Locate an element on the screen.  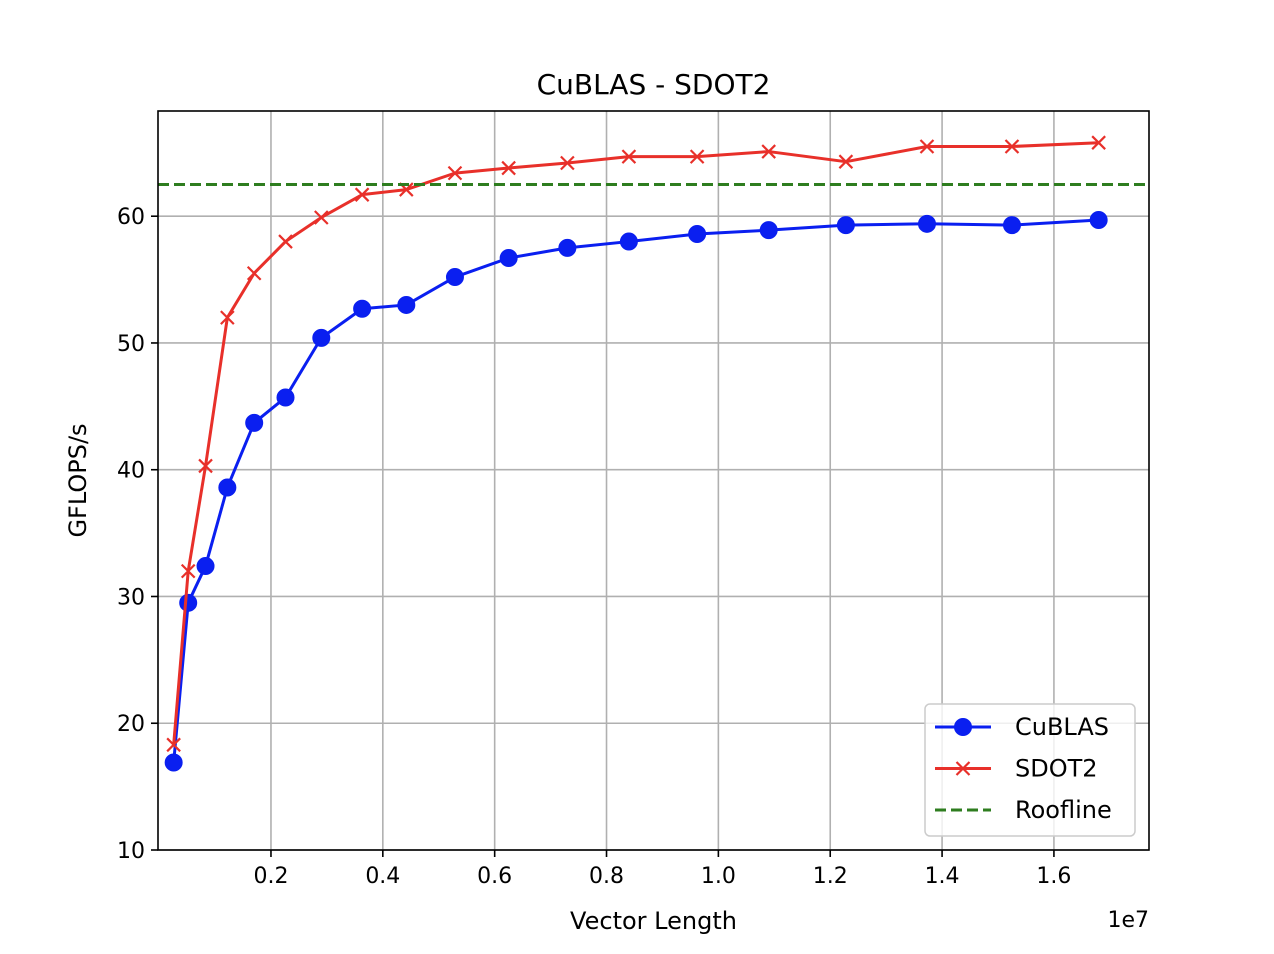
legend-box is located at coordinates (1030, 770).